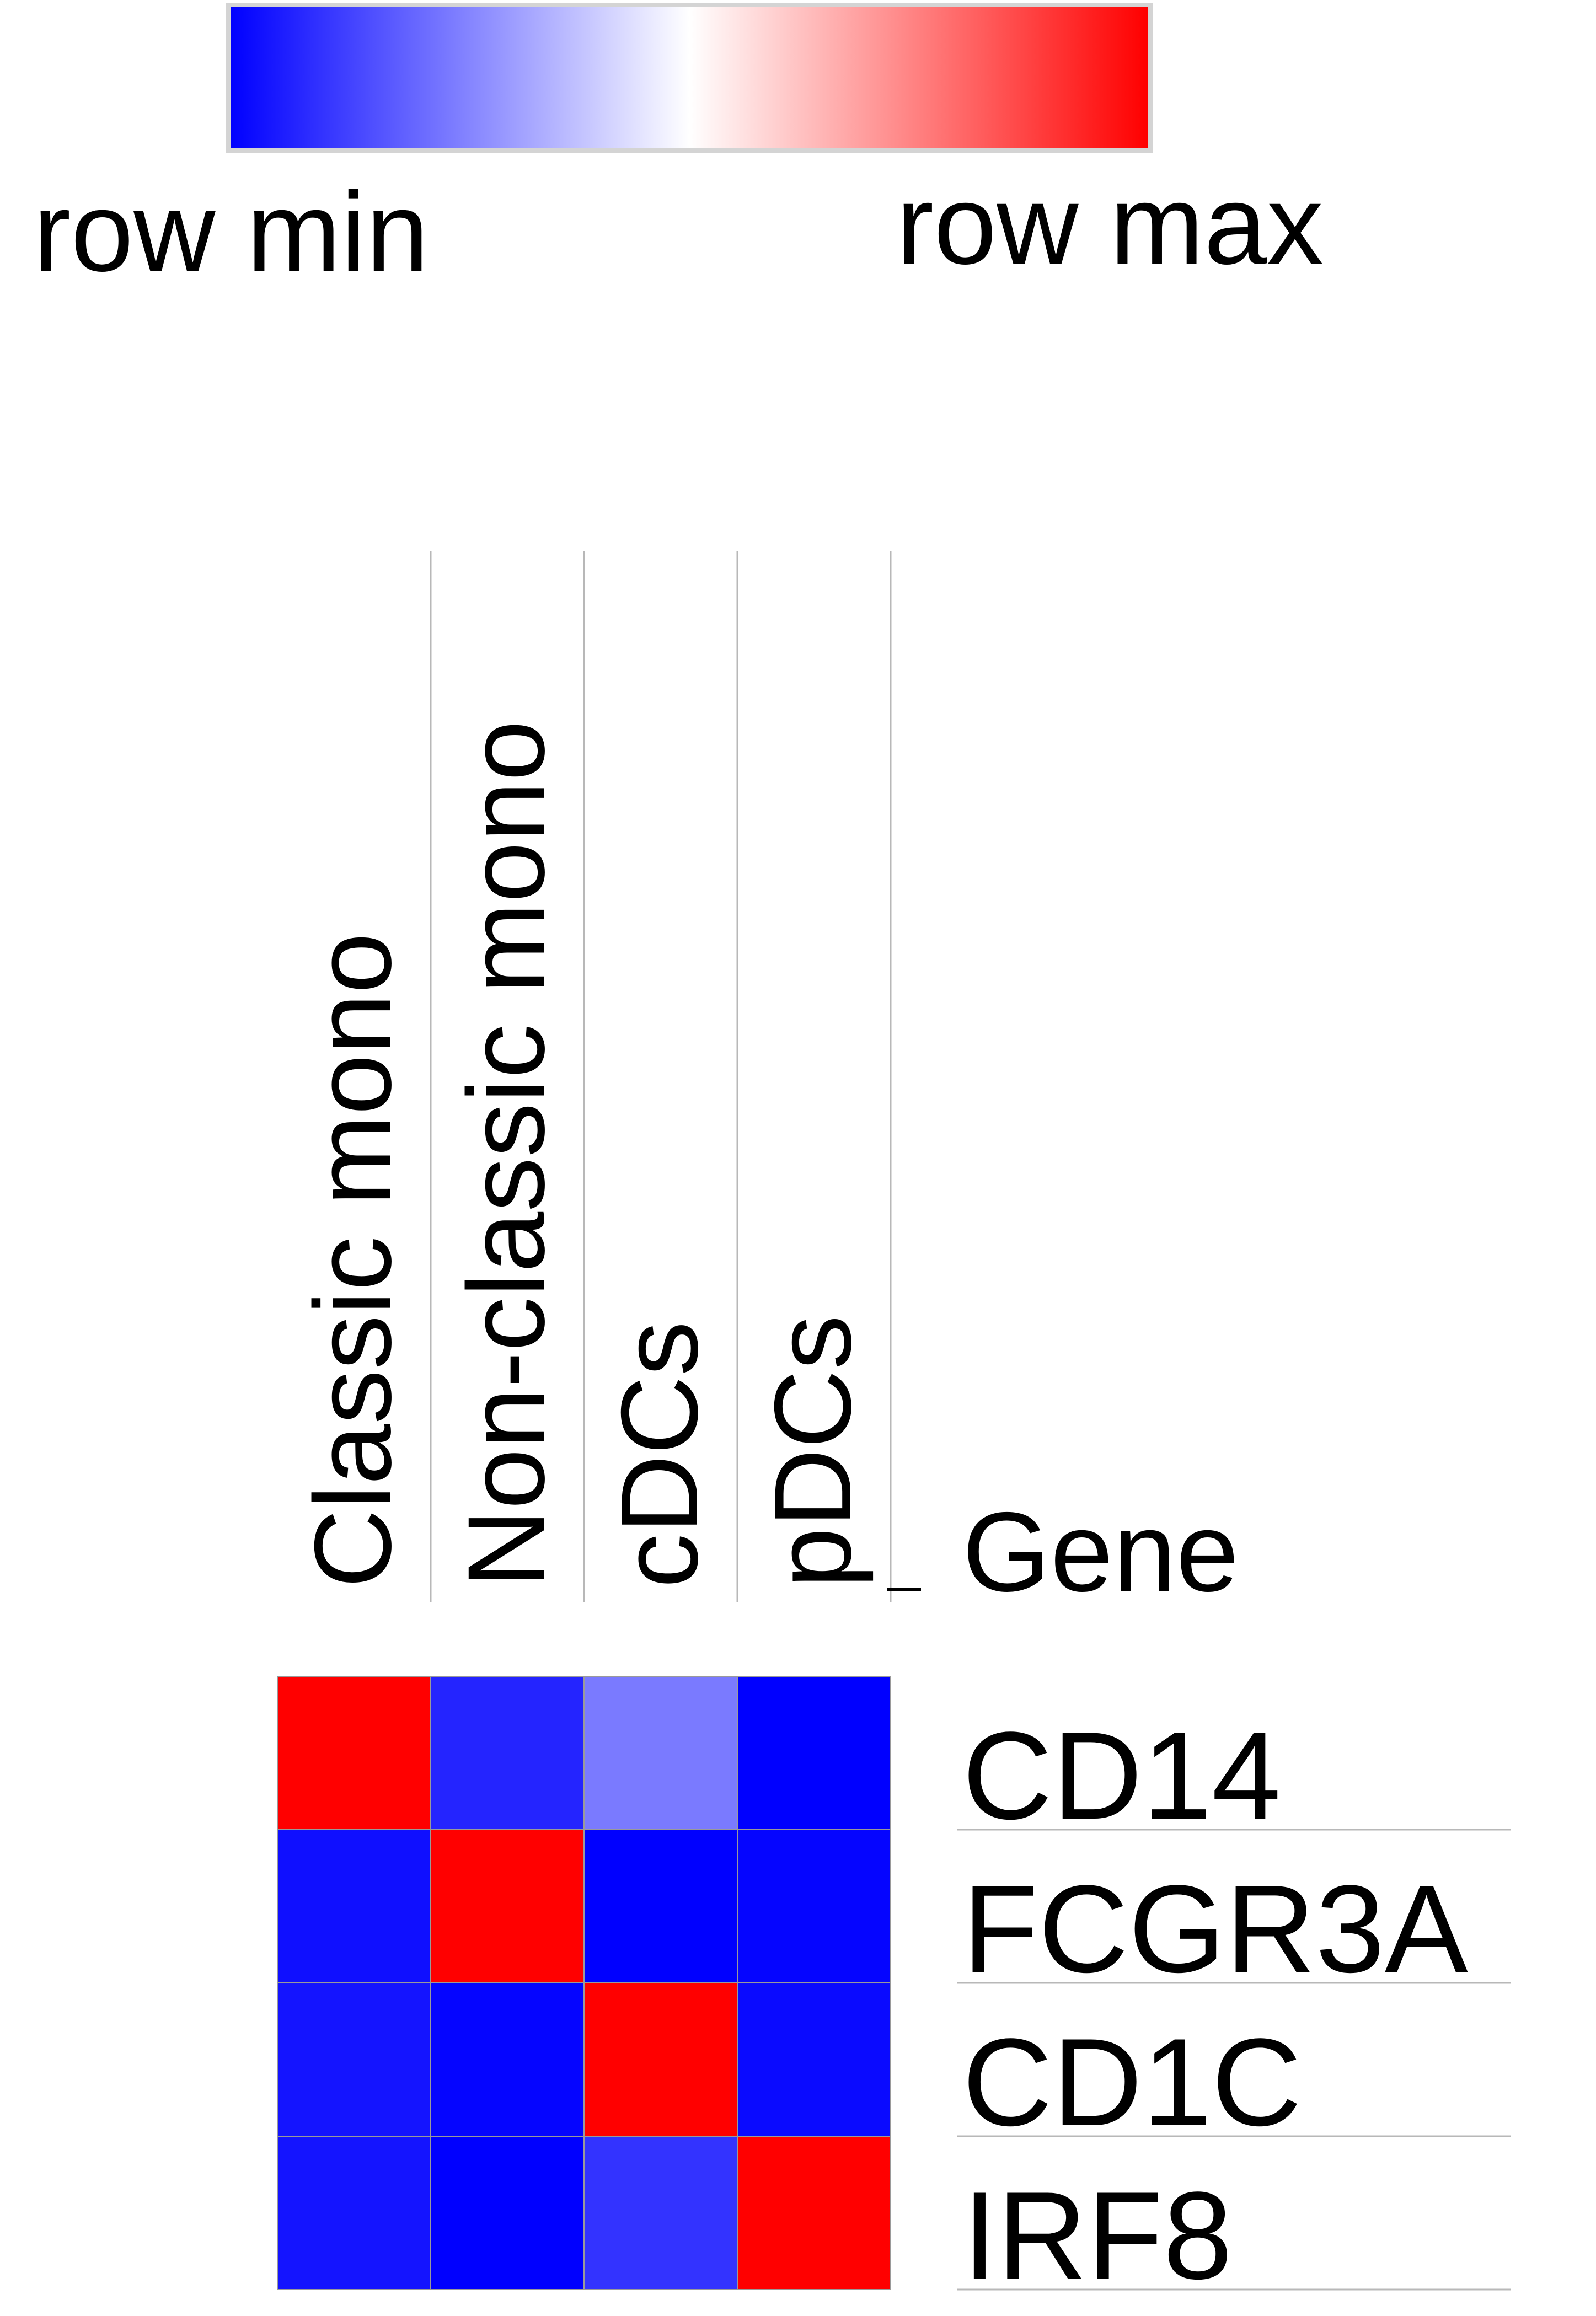  What do you see at coordinates (813, 1451) in the screenshot?
I see `column-label: pDCs` at bounding box center [813, 1451].